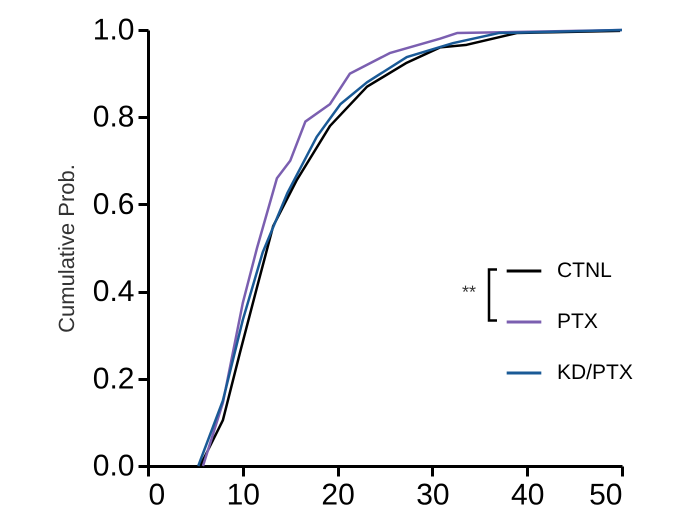 The height and width of the screenshot is (528, 683). Describe the element at coordinates (433, 495) in the screenshot. I see `x-tick-label: 30` at that location.